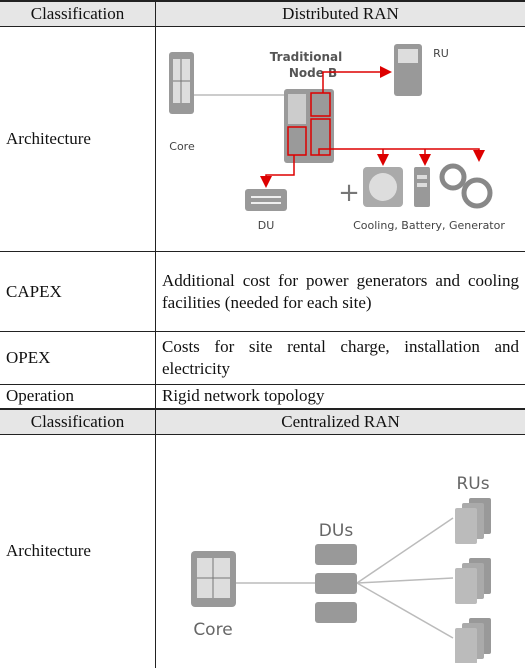  What do you see at coordinates (441, 53) in the screenshot?
I see `label: RU` at bounding box center [441, 53].